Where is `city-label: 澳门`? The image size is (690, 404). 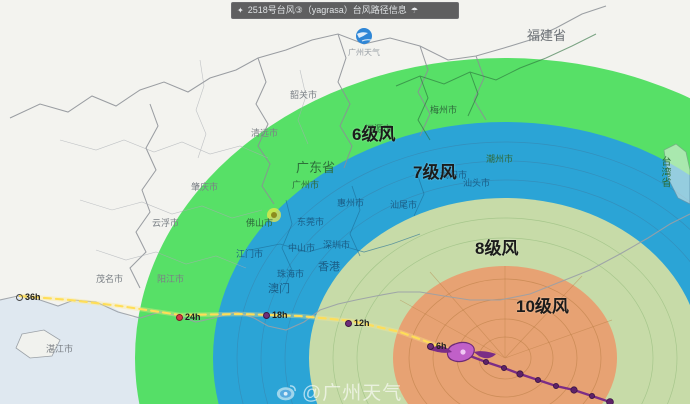
city-label: 澳门 is located at coordinates (279, 289).